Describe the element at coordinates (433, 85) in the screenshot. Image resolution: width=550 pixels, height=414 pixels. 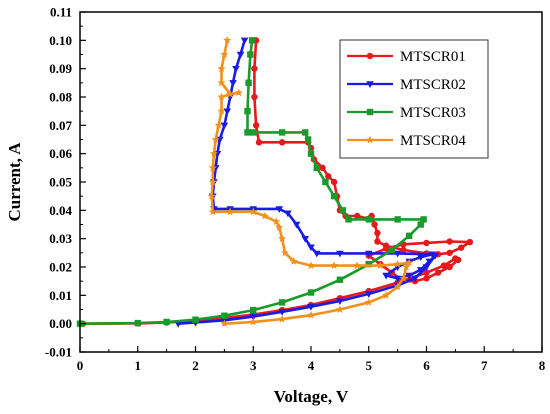
I see `legend-label: MTSCR02` at that location.